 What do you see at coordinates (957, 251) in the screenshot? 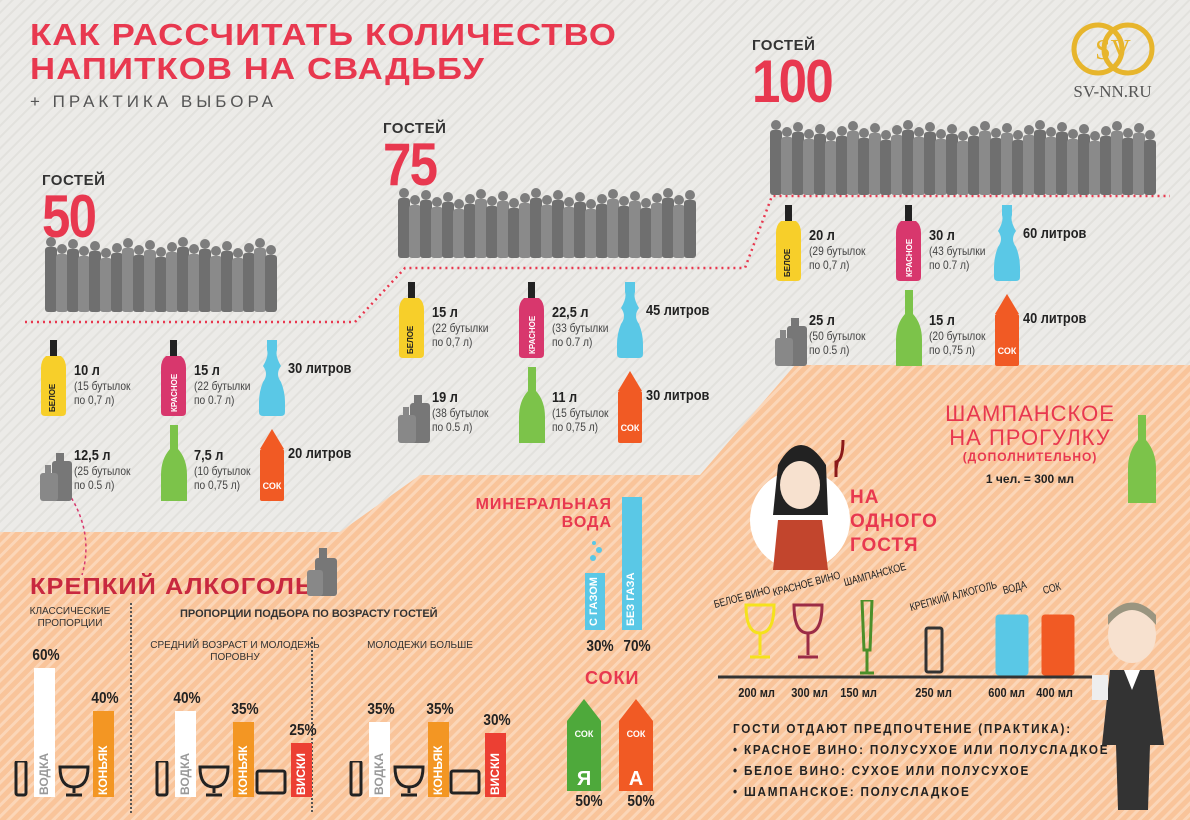
I see `drink-note: (43 бутылки` at bounding box center [957, 251].